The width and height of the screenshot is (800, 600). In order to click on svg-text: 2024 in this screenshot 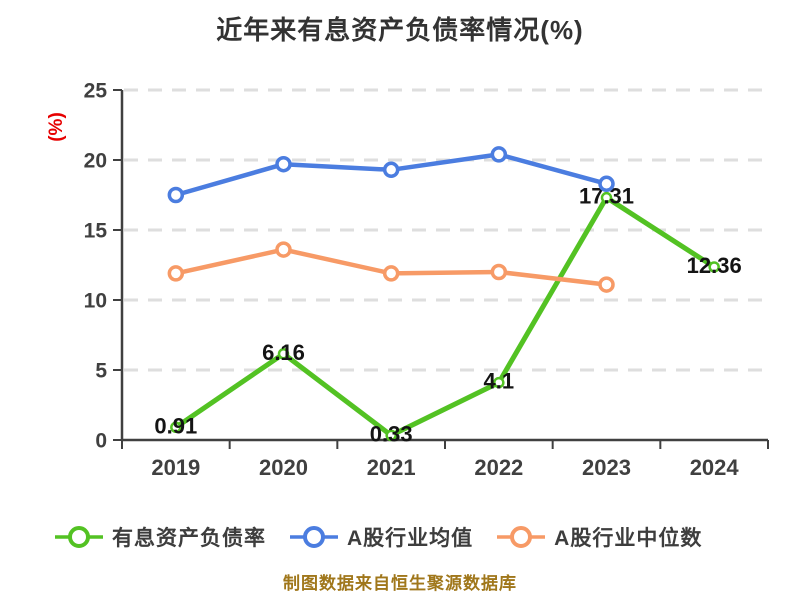, I will do `click(715, 467)`.